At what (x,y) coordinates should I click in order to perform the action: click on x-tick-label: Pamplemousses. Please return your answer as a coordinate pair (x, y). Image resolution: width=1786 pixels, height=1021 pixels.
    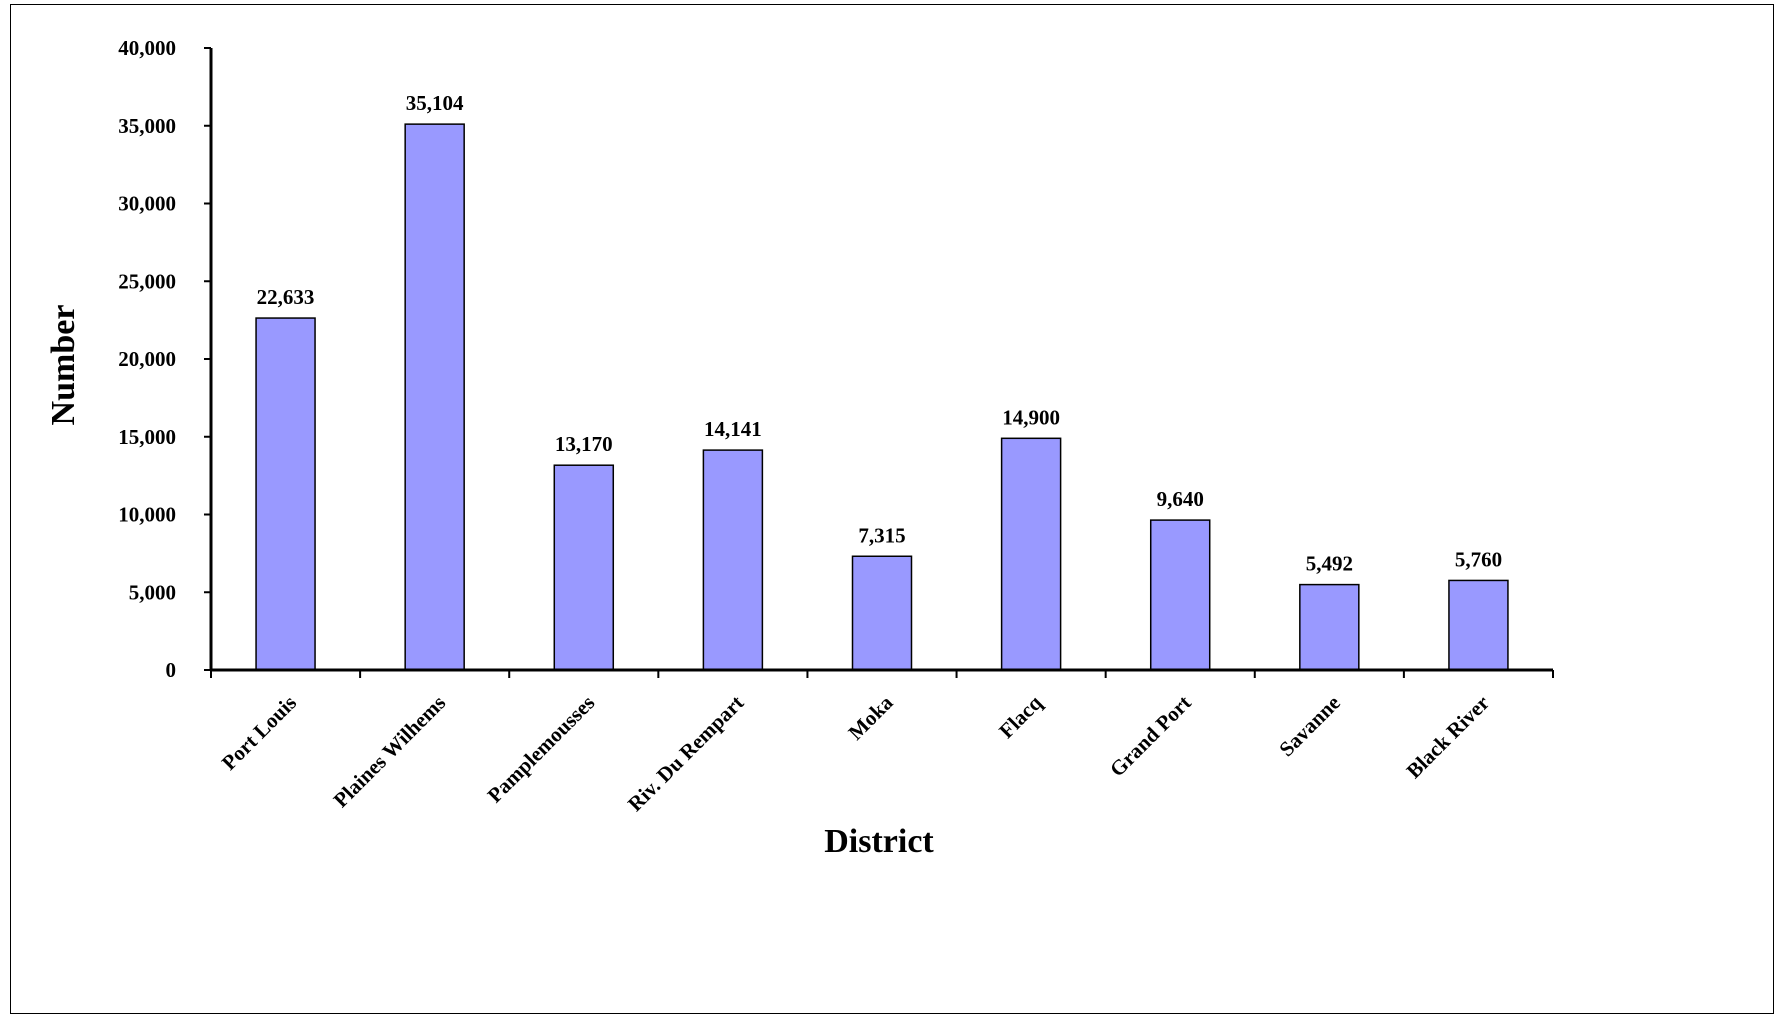
    Looking at the image, I should click on (541, 749).